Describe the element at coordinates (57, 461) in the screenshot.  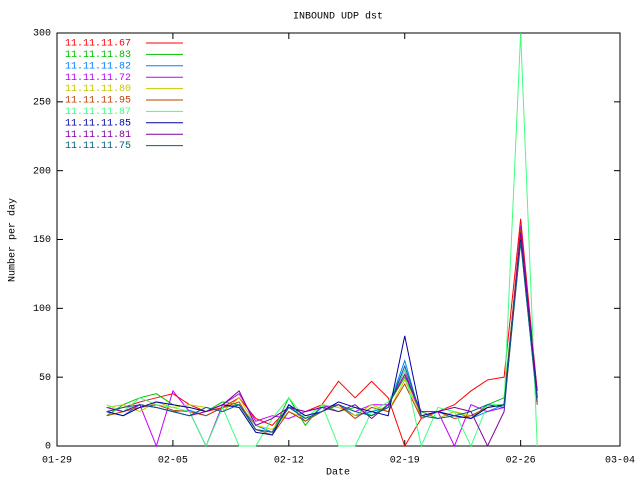
I see `x-tick-label: 01-29` at that location.